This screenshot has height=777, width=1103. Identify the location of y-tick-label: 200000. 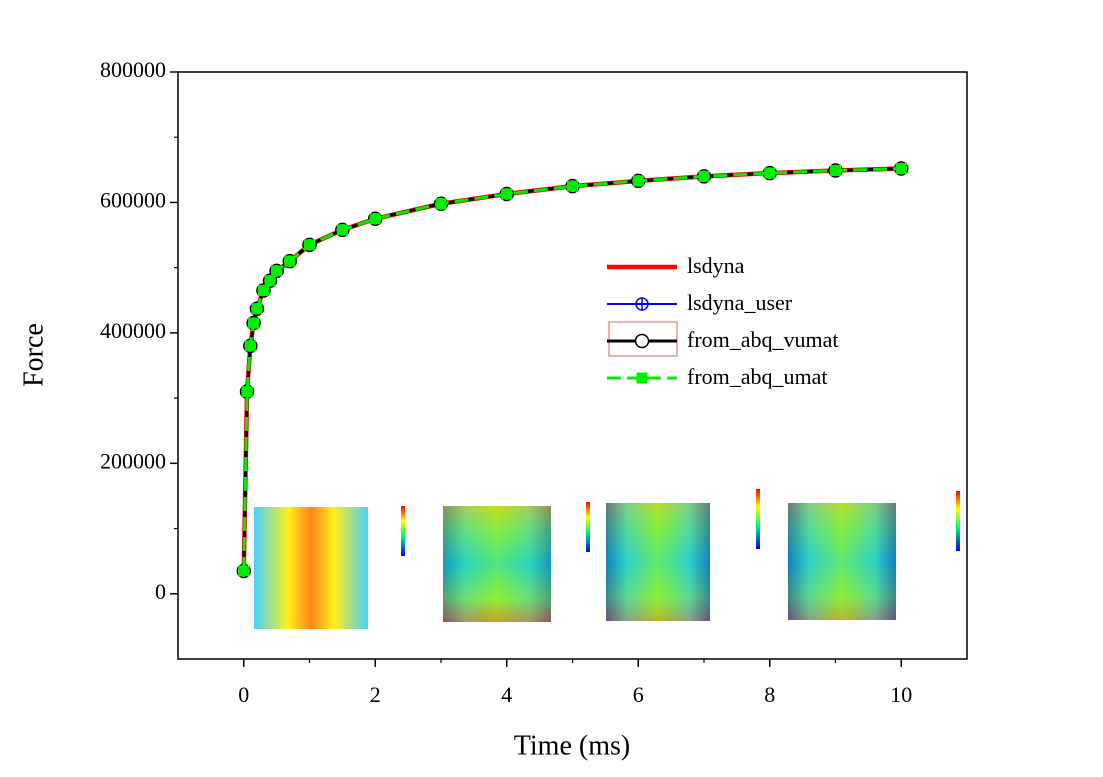
(133, 460).